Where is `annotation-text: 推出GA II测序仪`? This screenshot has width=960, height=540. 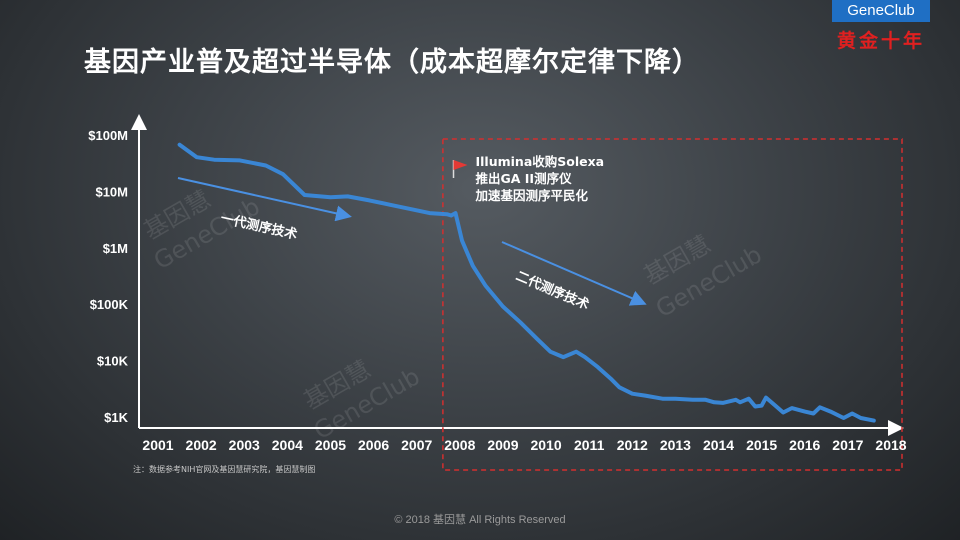 annotation-text: 推出GA II测序仪 is located at coordinates (524, 178).